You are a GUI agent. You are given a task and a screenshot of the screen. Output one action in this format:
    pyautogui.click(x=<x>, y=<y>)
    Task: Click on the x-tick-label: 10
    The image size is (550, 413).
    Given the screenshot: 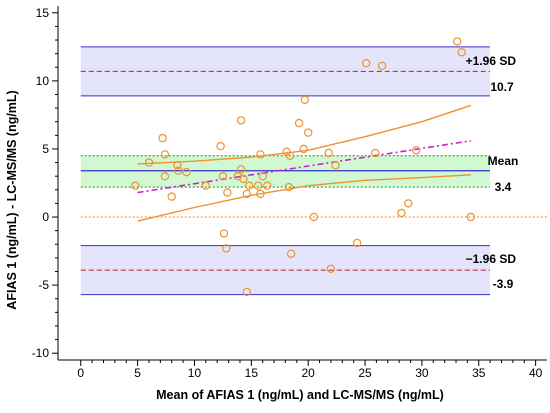 What is the action you would take?
    pyautogui.click(x=195, y=373)
    